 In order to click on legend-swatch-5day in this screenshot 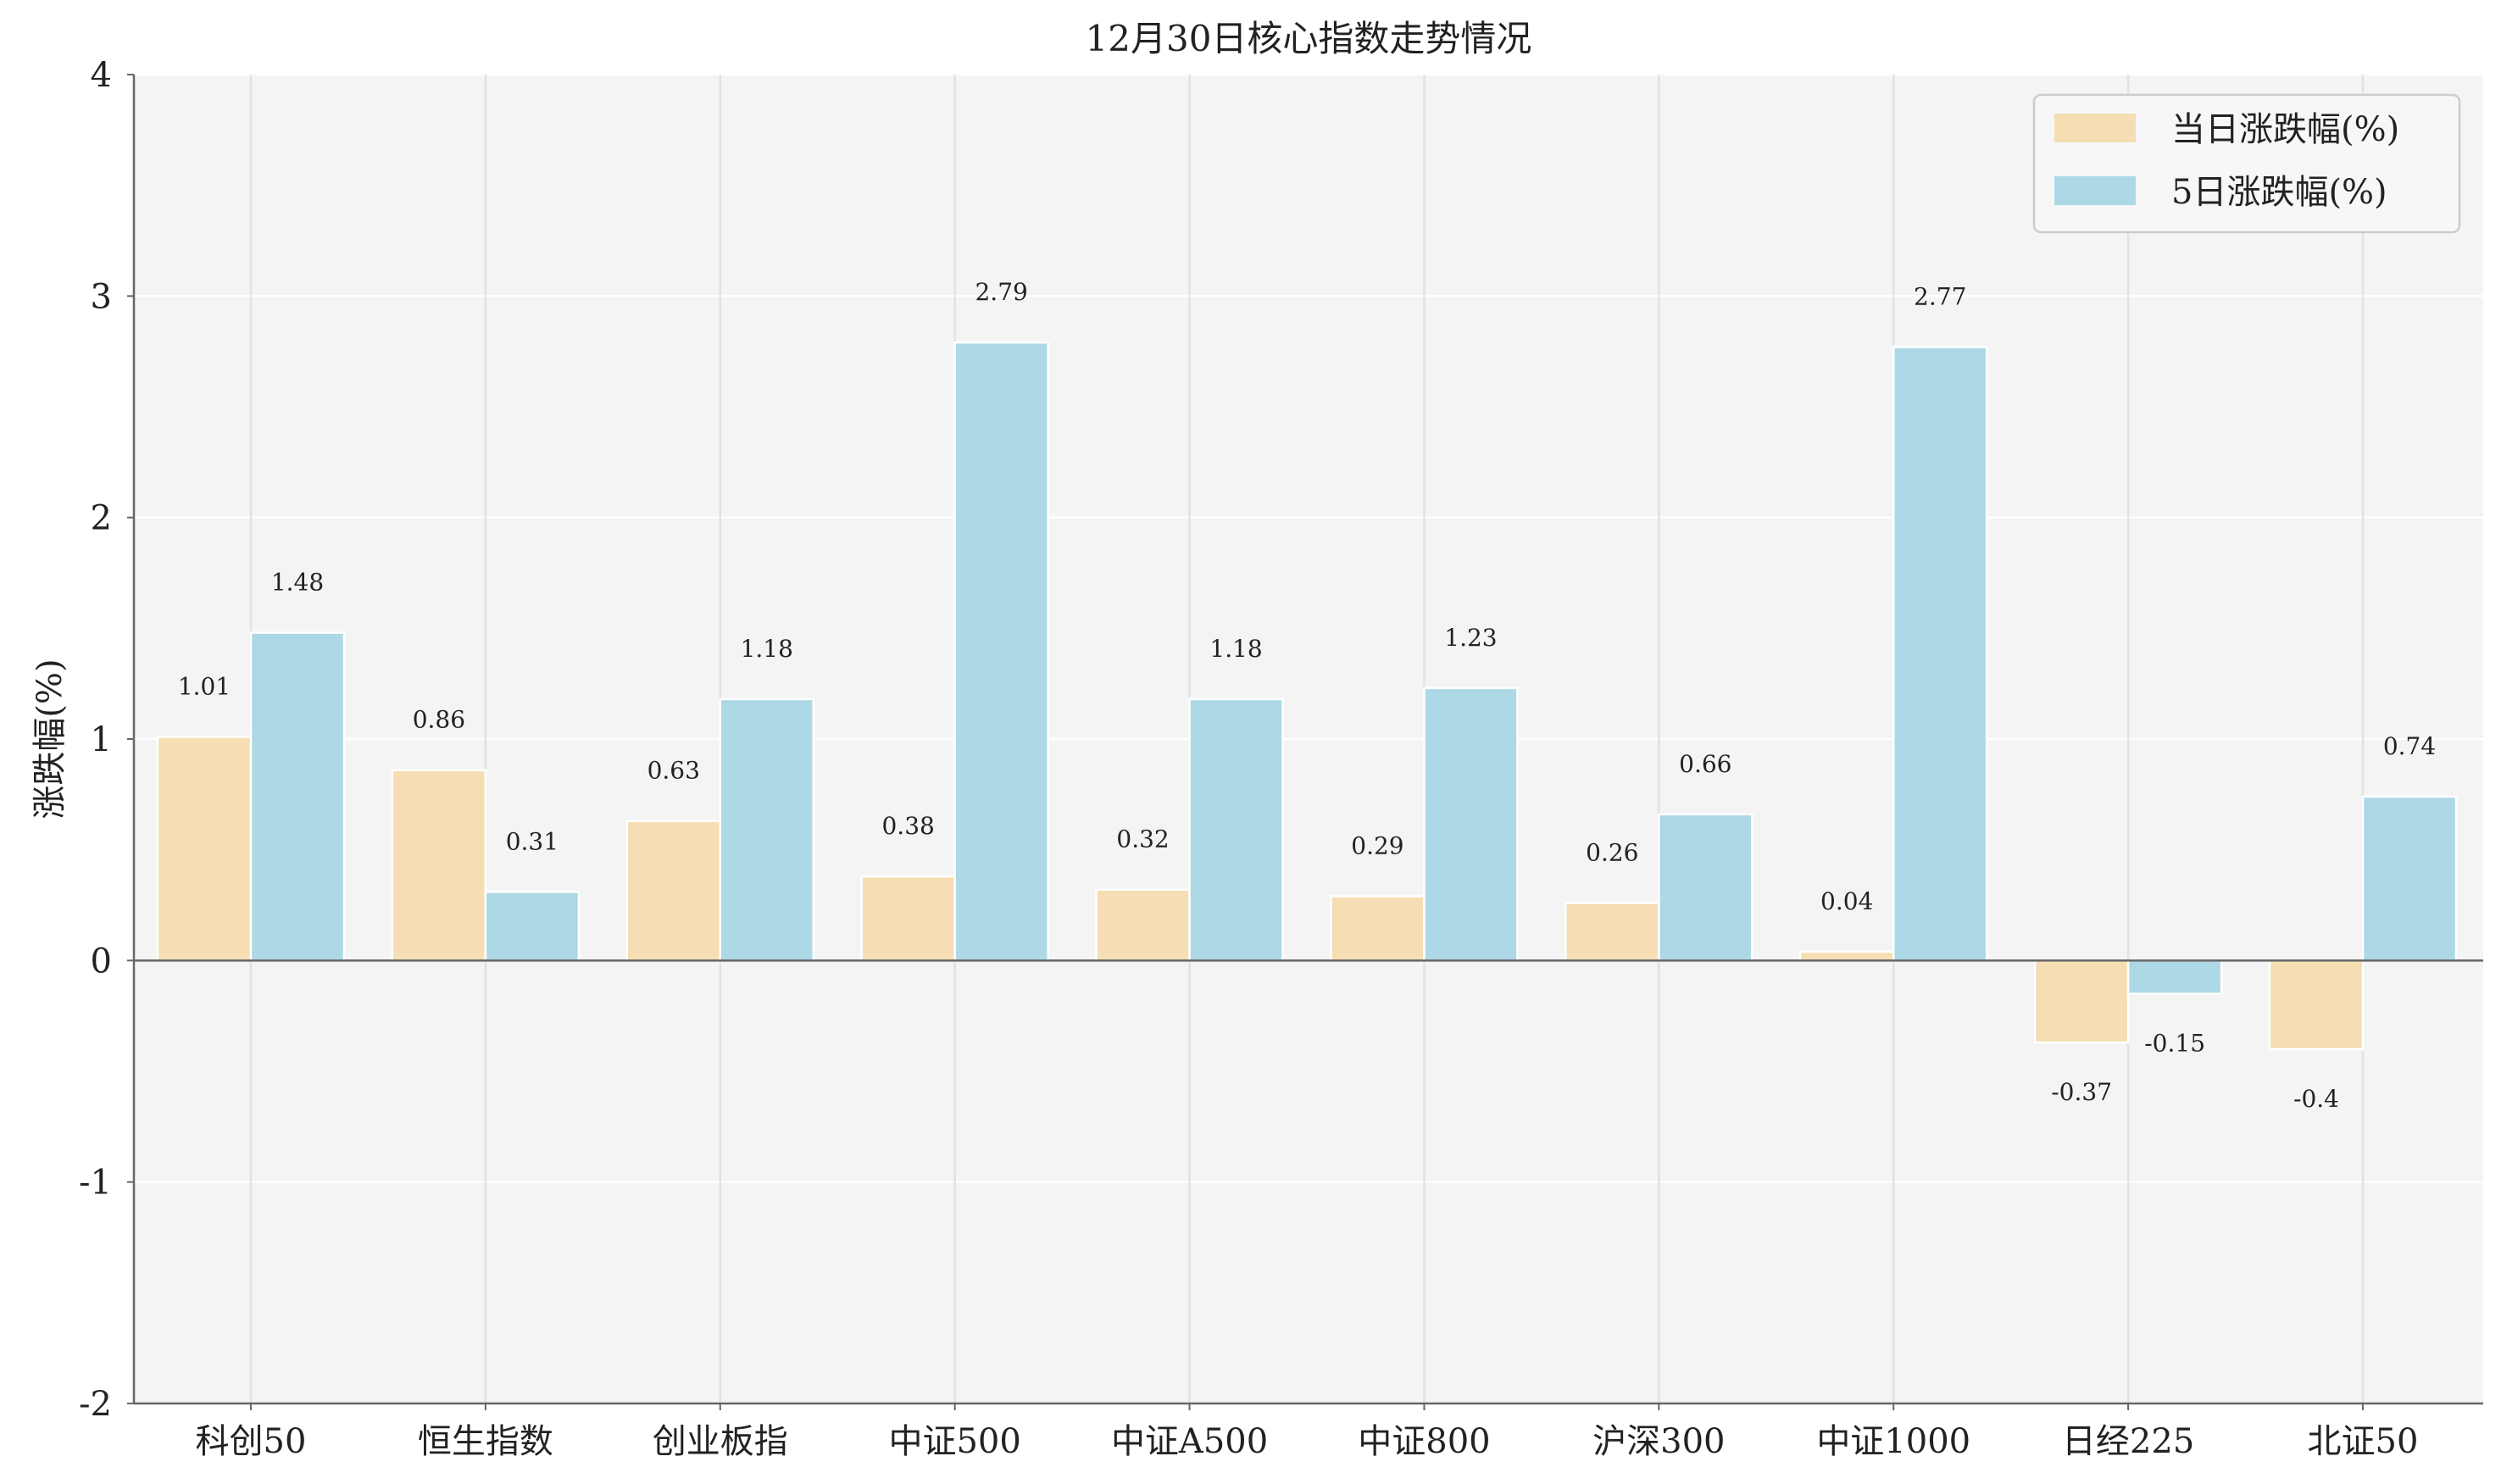, I will do `click(2095, 191)`.